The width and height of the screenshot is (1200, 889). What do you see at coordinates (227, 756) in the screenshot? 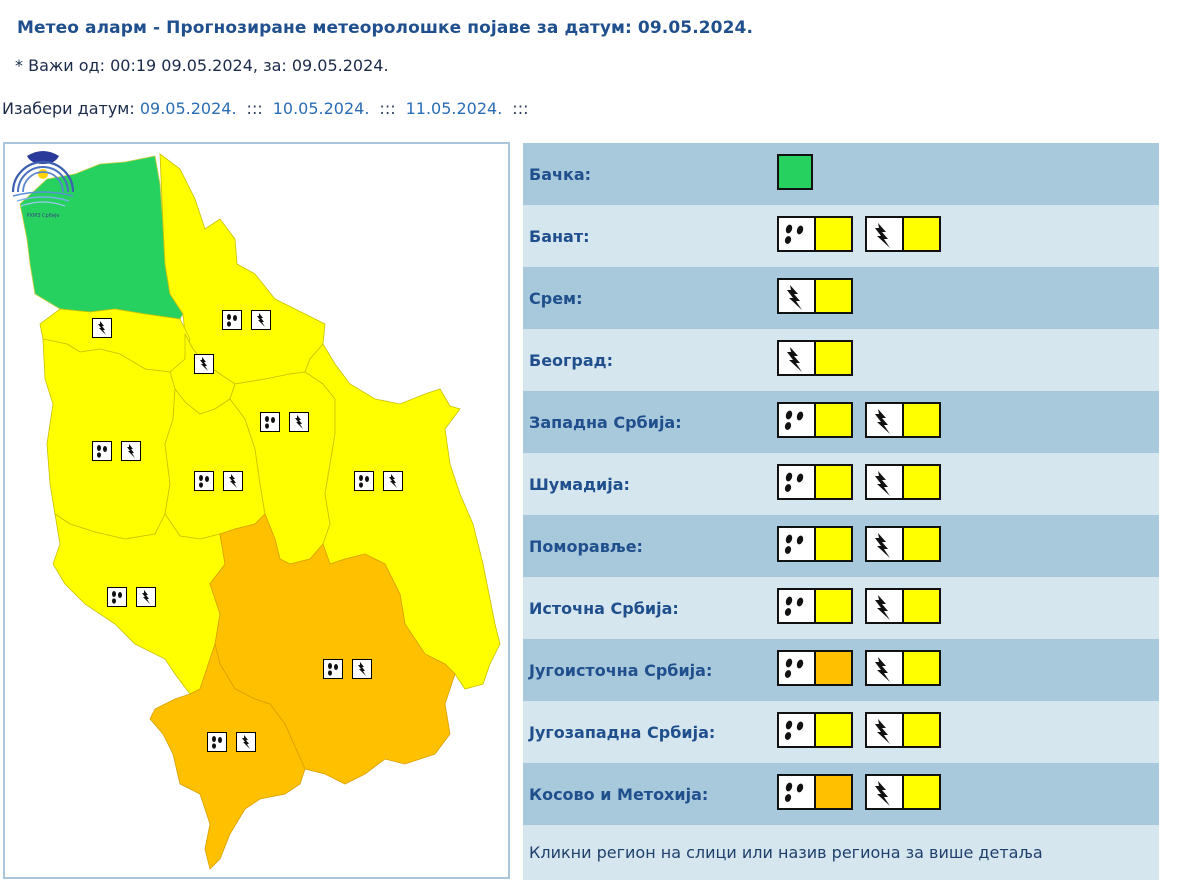
I see `region-kosovo-i-metohija` at bounding box center [227, 756].